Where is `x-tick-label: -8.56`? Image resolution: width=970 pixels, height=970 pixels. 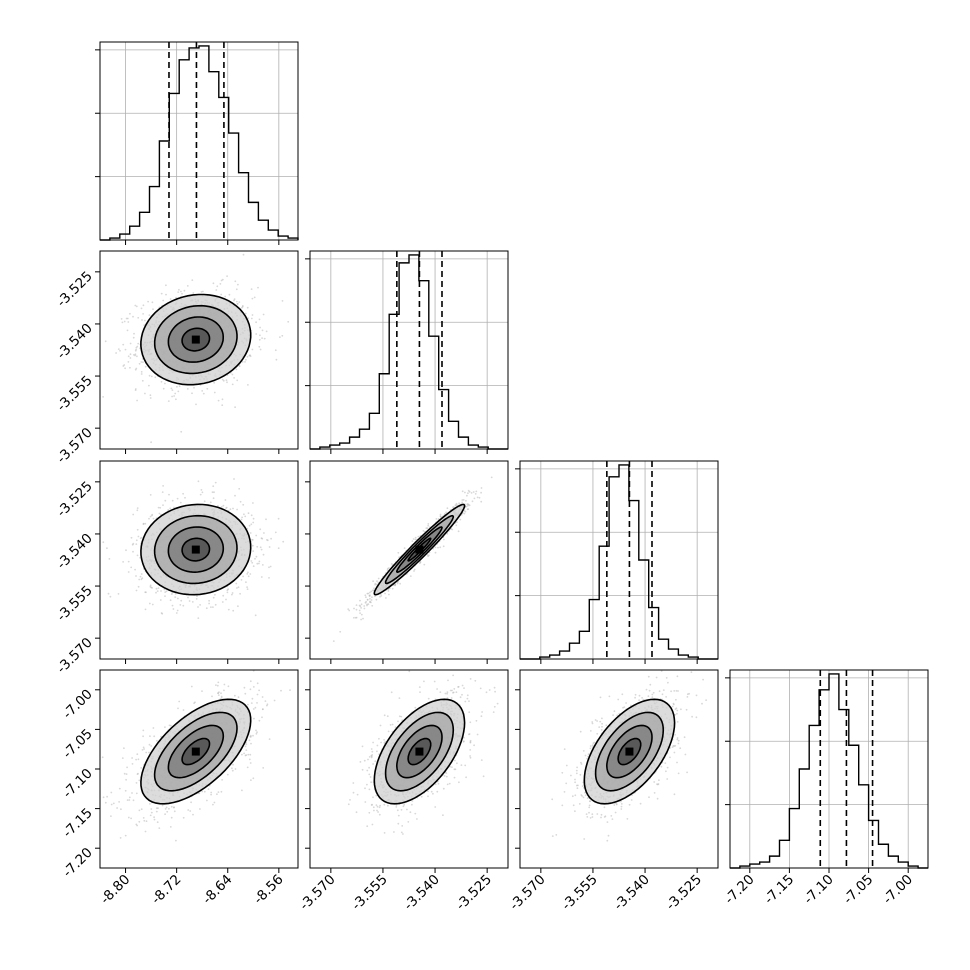 x-tick-label: -8.56 is located at coordinates (269, 890).